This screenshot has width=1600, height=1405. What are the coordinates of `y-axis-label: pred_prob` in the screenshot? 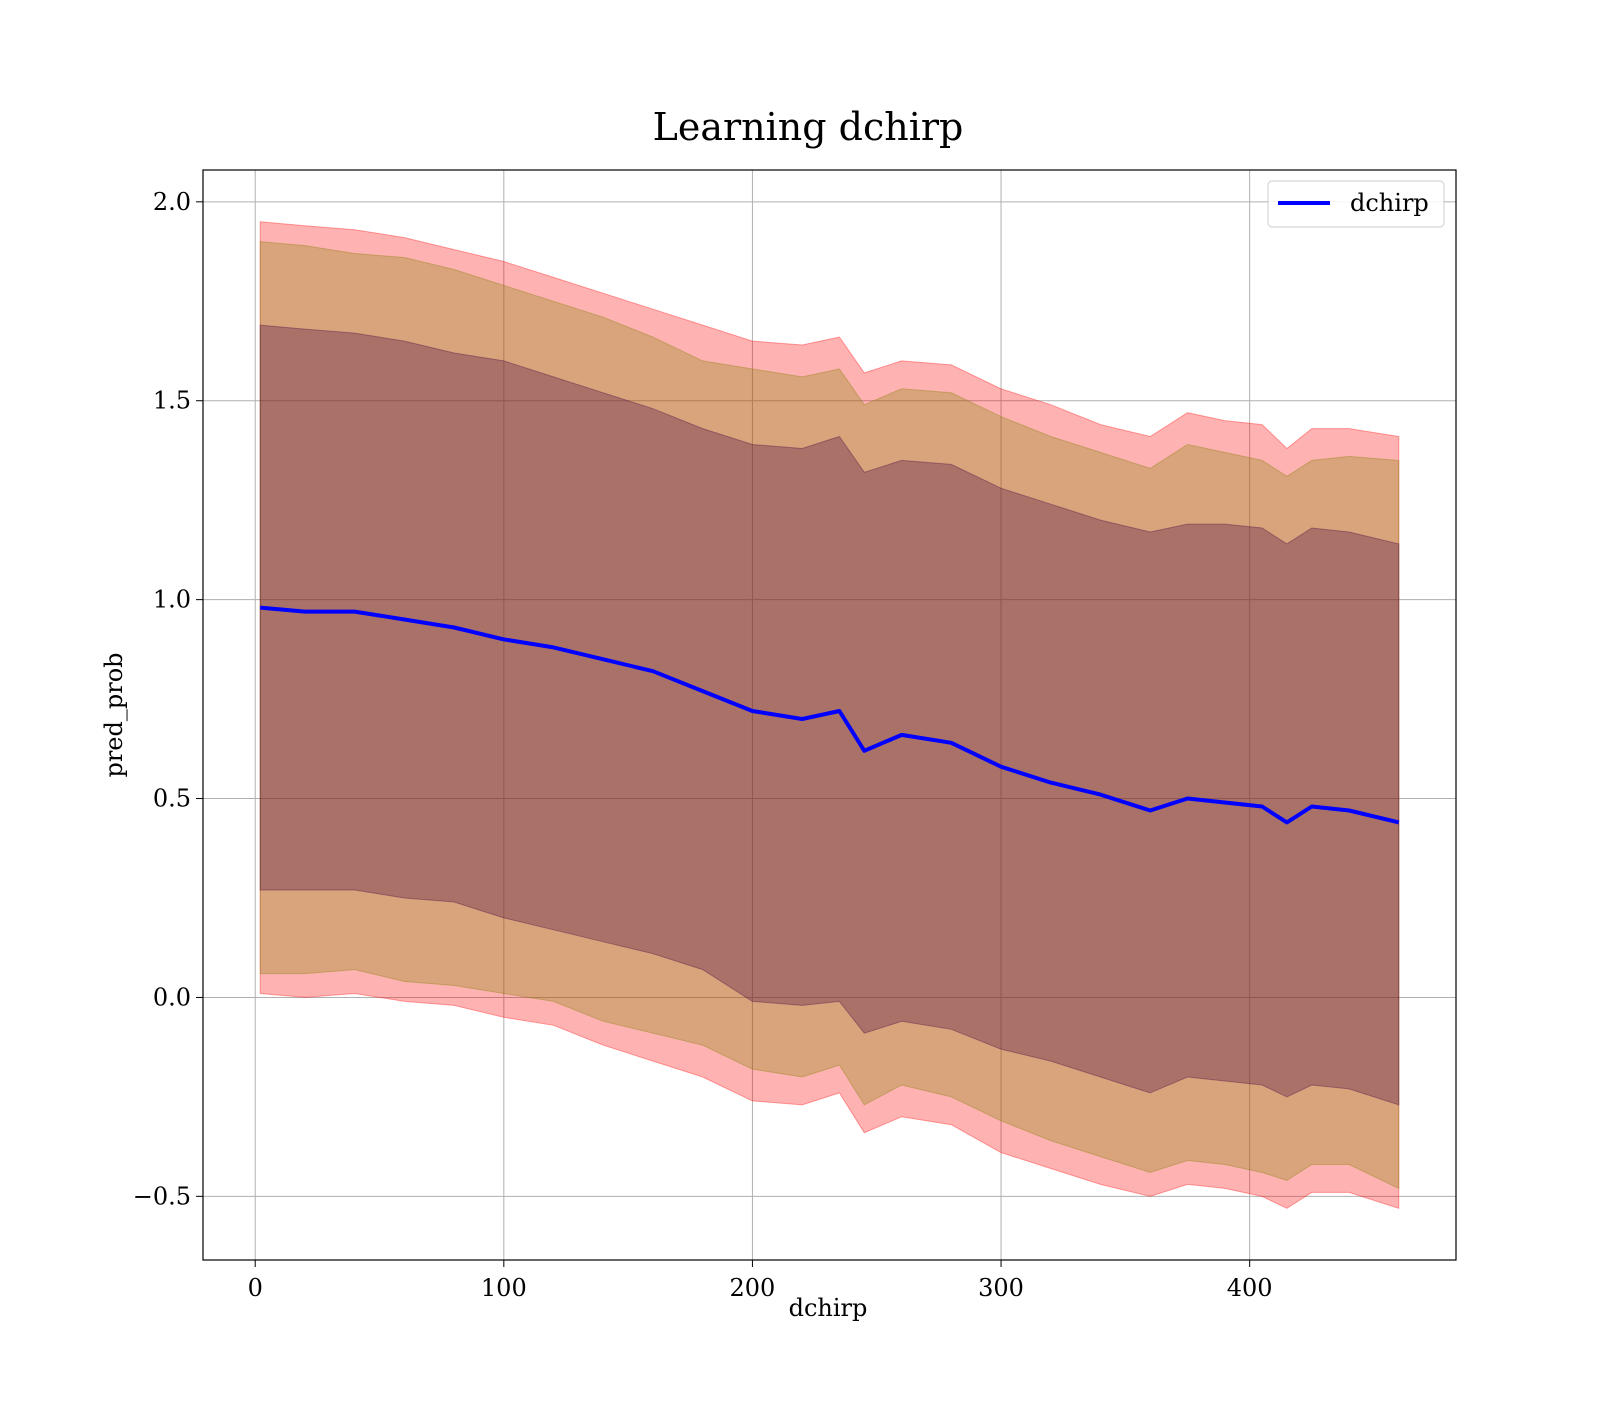 It's located at (114, 714).